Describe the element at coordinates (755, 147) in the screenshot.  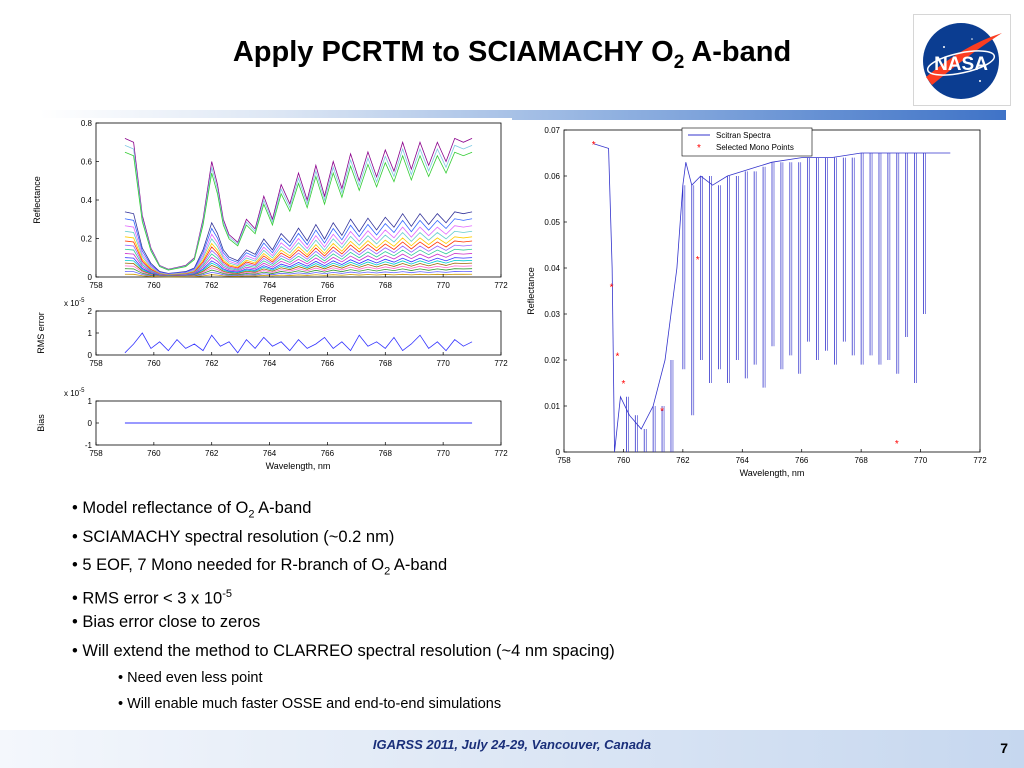
I see `legend-mono: Selected Mono Points` at that location.